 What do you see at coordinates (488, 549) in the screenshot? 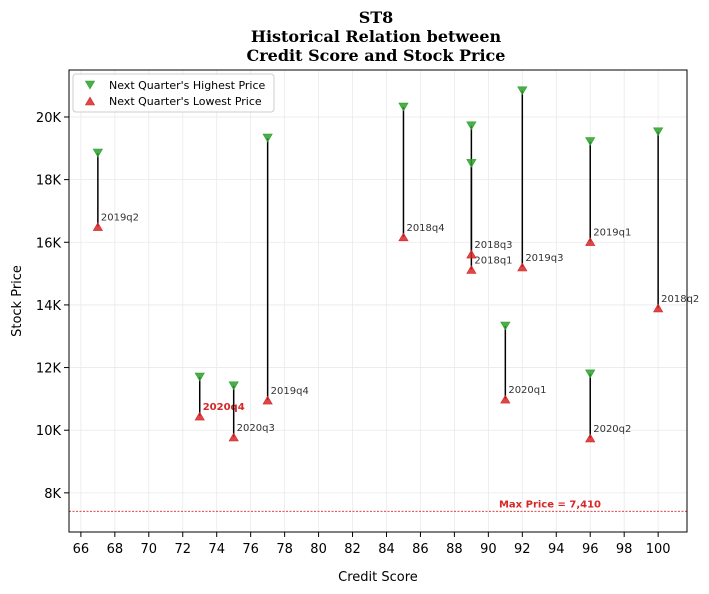
I see `x-tick-label: 90` at bounding box center [488, 549].